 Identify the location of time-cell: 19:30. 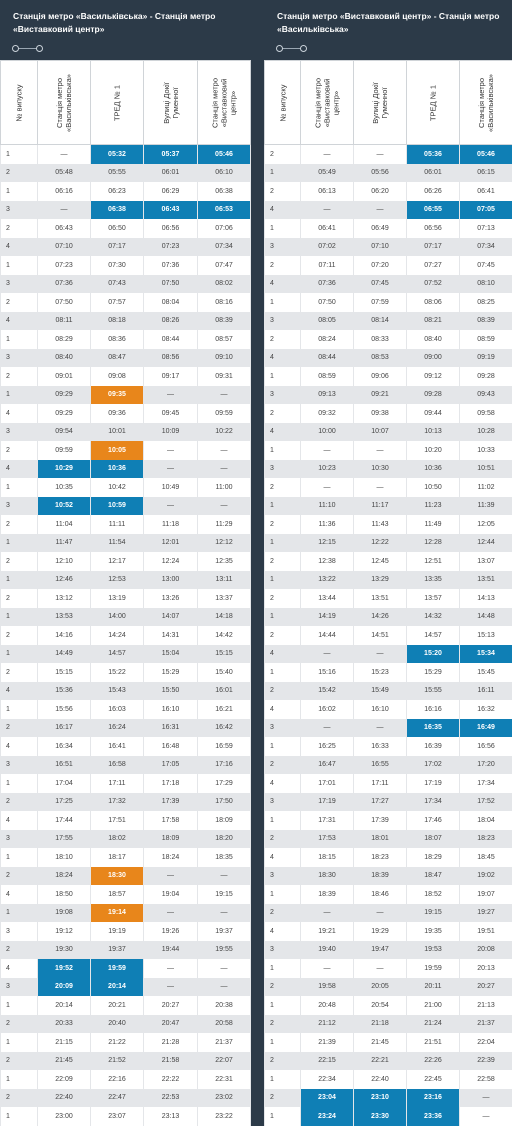
(64, 950).